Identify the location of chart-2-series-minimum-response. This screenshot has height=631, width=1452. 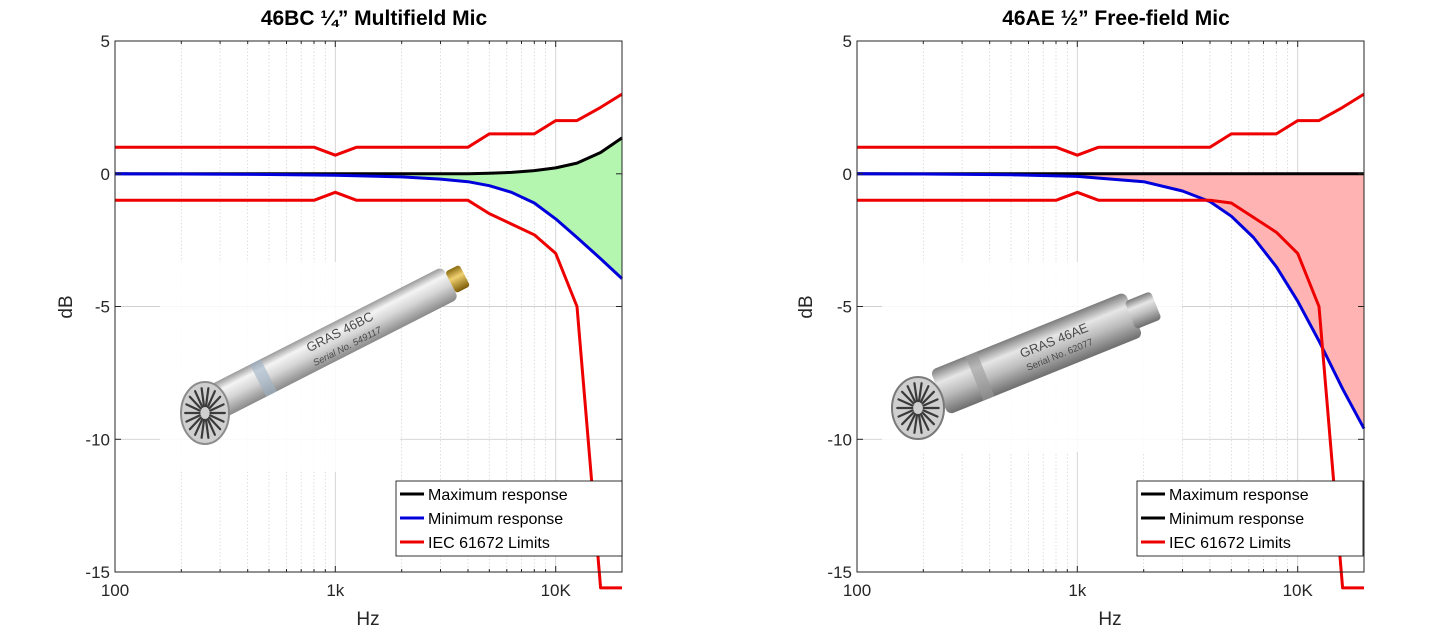
(1111, 301).